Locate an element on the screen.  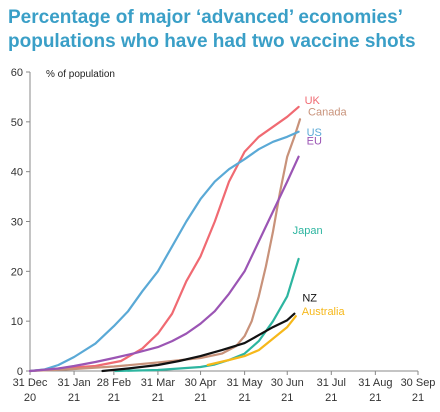
series-label-japan: Japan is located at coordinates (308, 231).